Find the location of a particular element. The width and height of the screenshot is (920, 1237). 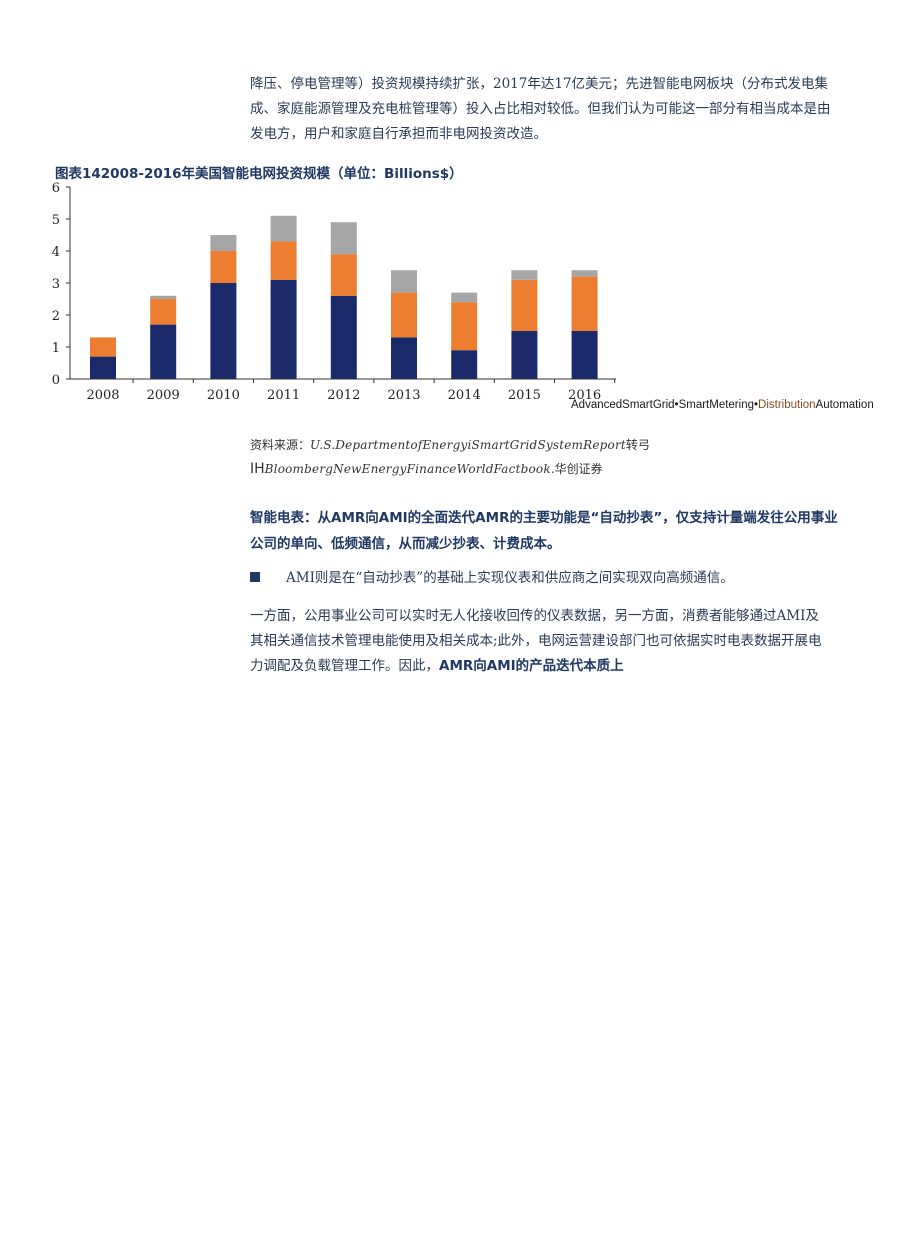

square-bullet-icon is located at coordinates (255, 576).